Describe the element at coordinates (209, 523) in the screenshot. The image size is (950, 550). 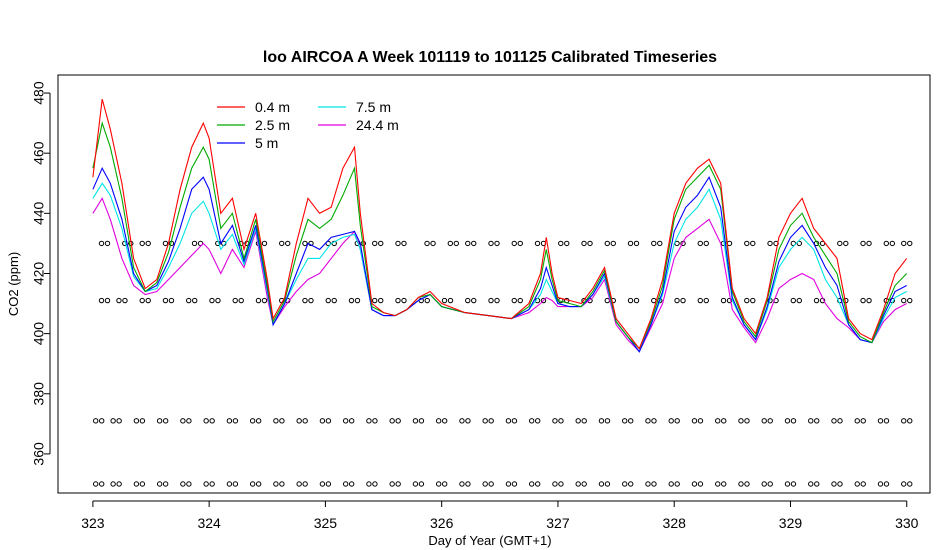
I see `x-tick-label: 324` at that location.